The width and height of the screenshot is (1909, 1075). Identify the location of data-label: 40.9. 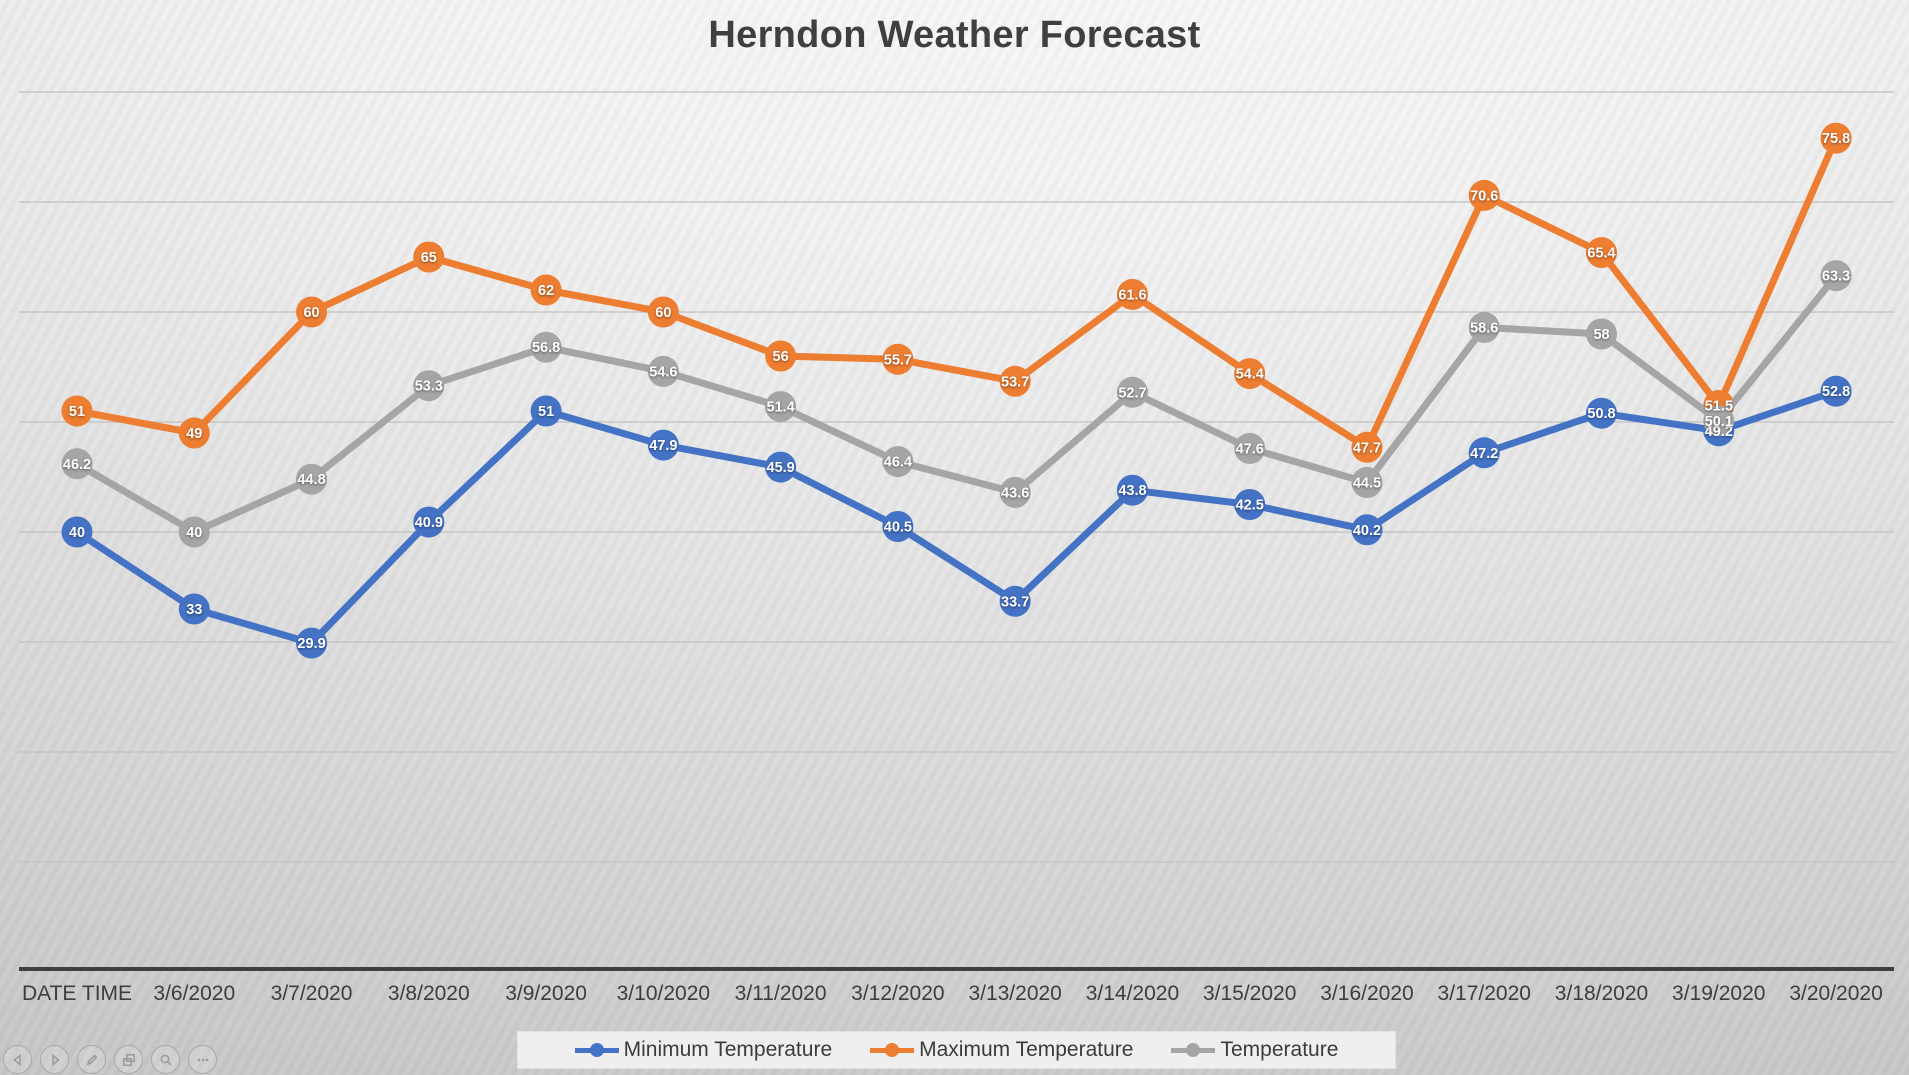
(429, 523).